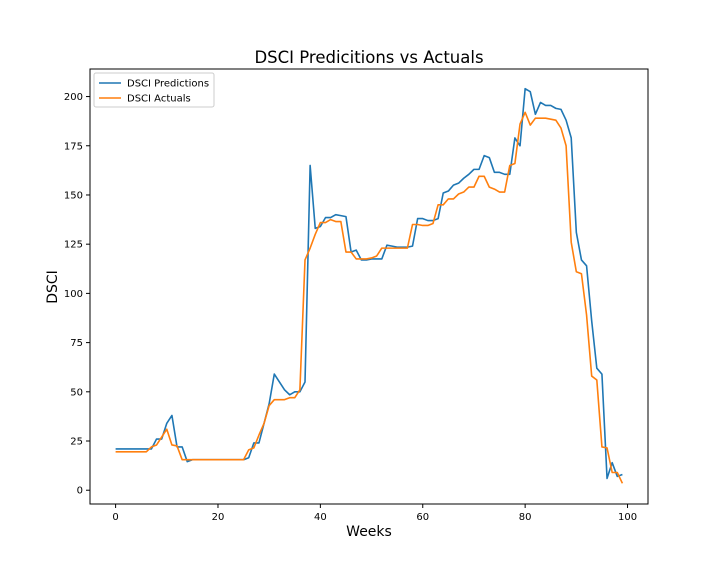 The image size is (720, 576). Describe the element at coordinates (168, 84) in the screenshot. I see `legend-label-predictions: DSCI Predictions` at that location.